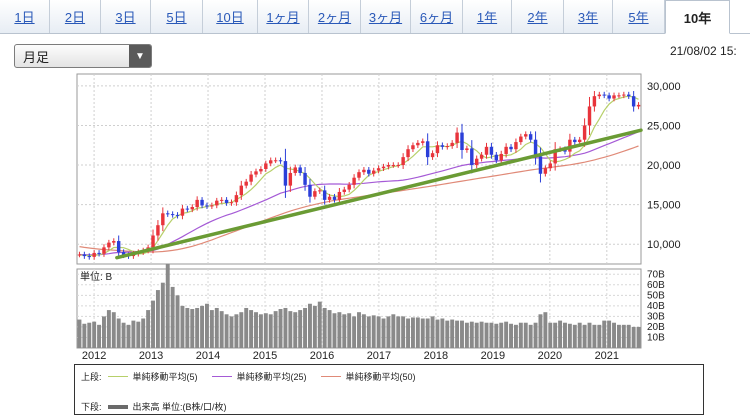 This screenshot has width=750, height=419. What do you see at coordinates (283, 16) in the screenshot?
I see `tab-5: 1ヶ月` at bounding box center [283, 16].